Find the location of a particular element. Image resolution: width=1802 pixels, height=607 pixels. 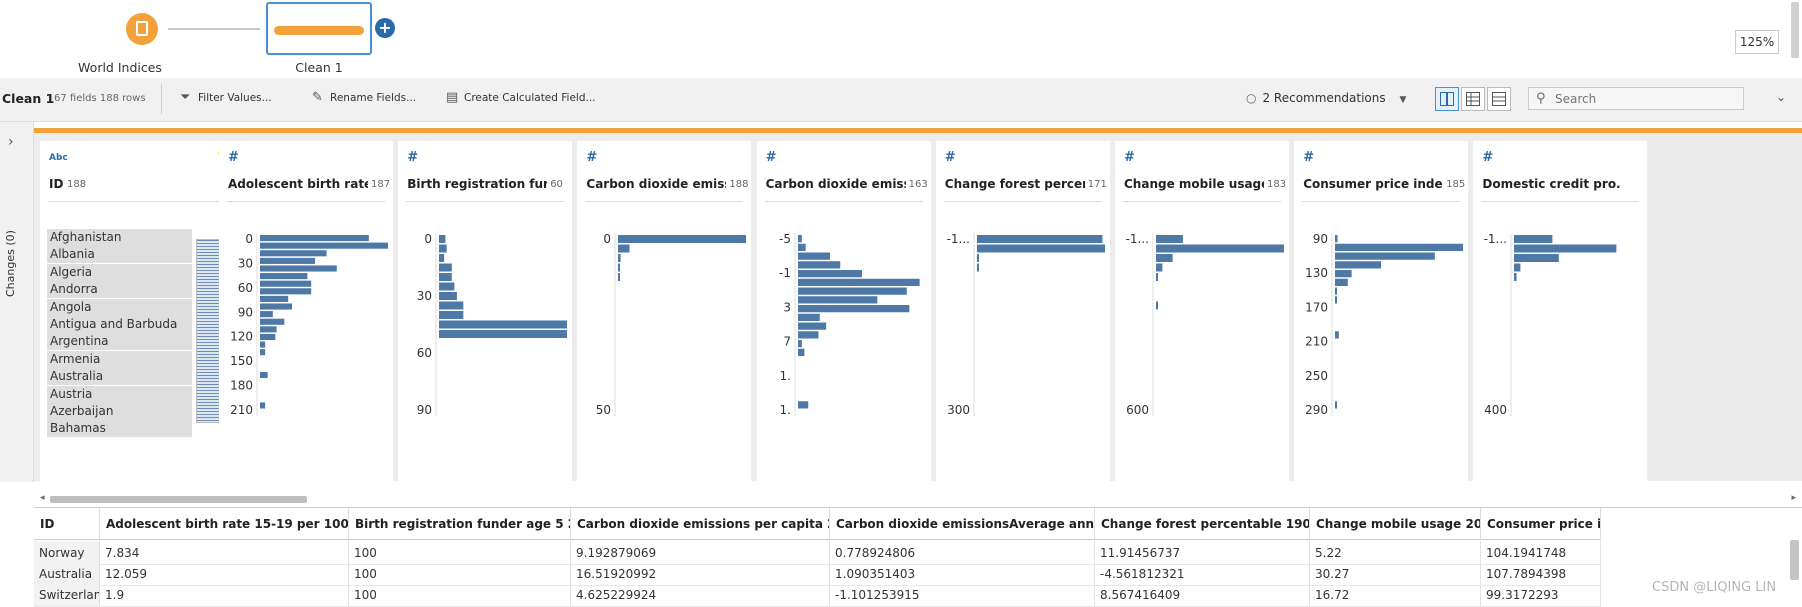

id-list-item: Azerbaijan is located at coordinates (119, 411).